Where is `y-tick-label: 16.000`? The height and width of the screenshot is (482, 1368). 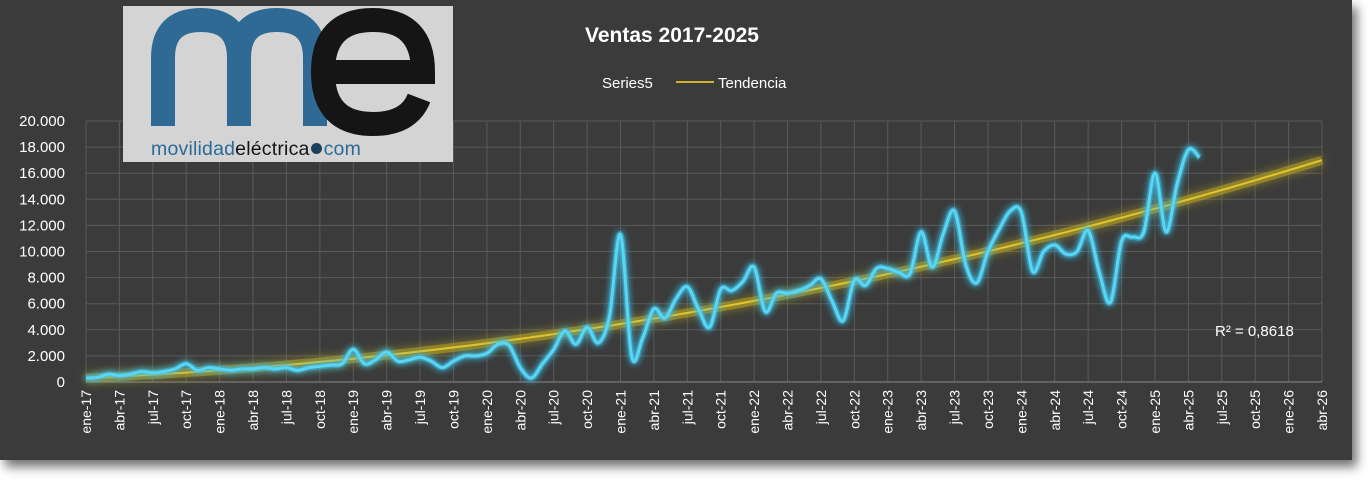 y-tick-label: 16.000 is located at coordinates (42, 173).